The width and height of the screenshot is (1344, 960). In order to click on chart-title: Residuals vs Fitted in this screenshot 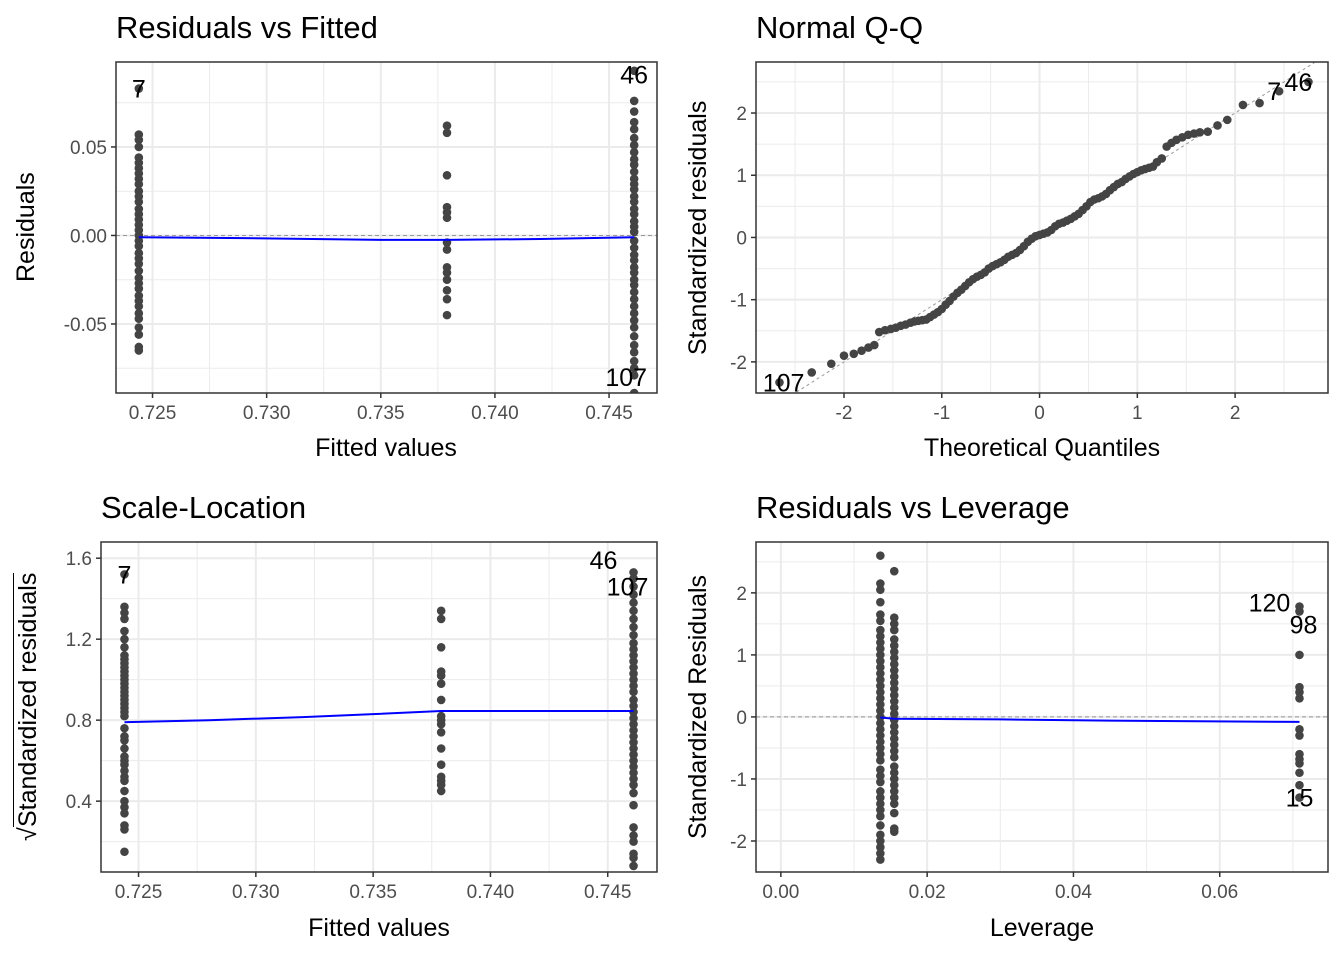, I will do `click(247, 27)`.